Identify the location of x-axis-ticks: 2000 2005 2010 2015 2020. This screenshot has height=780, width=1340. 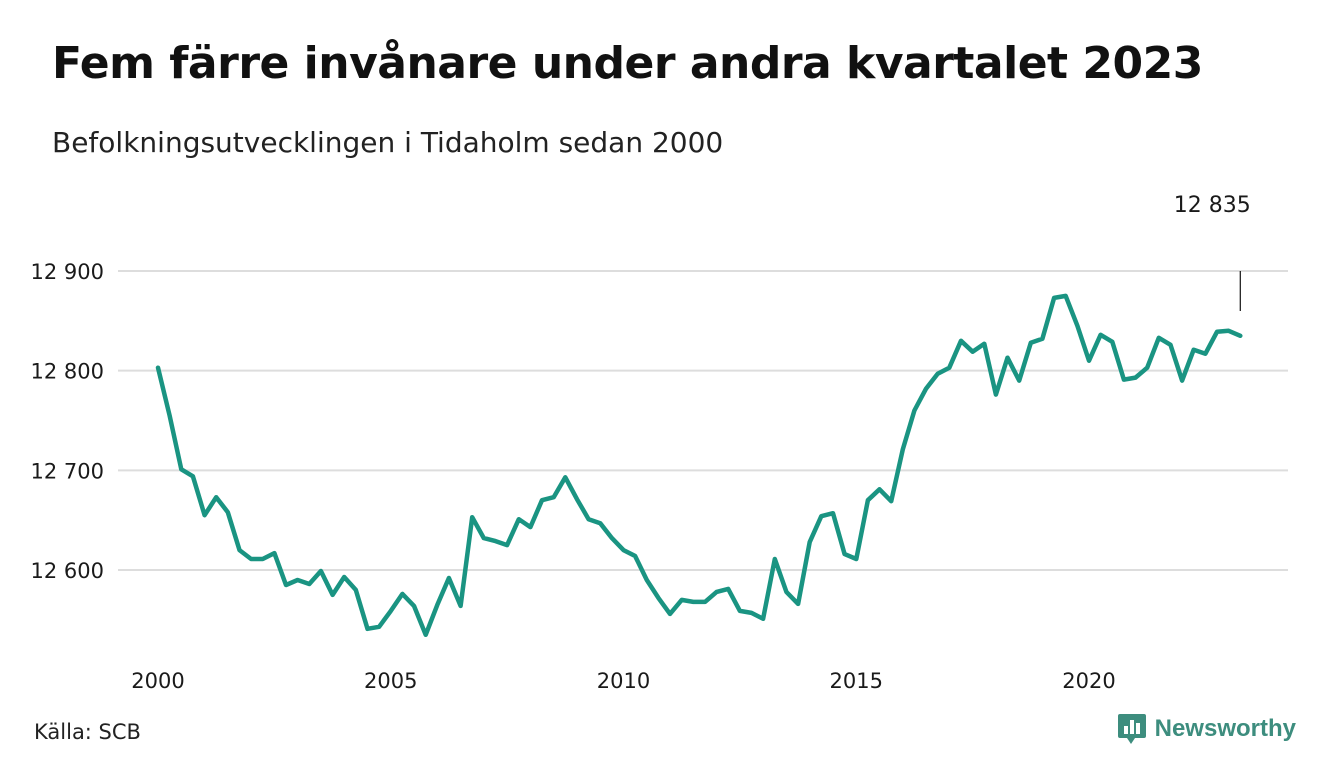
(623, 681).